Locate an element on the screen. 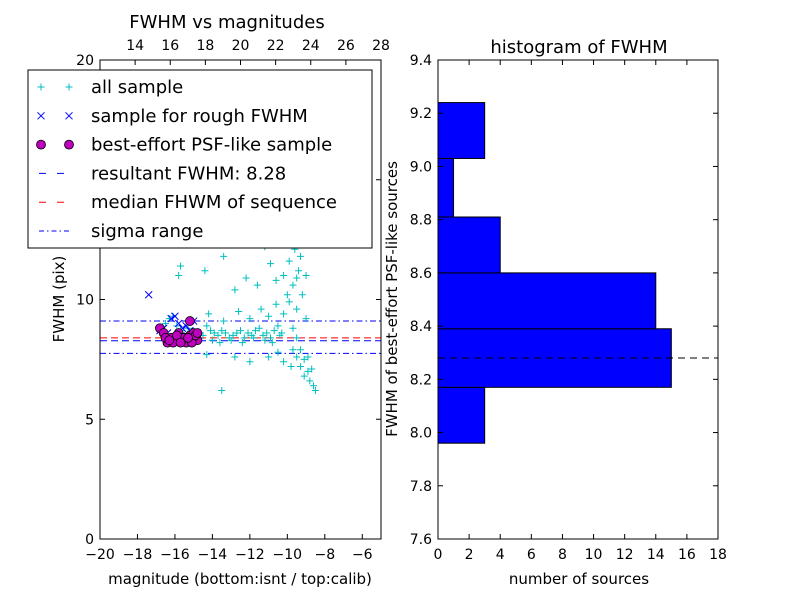 The width and height of the screenshot is (800, 600). psf-sample-point is located at coordinates (188, 337).